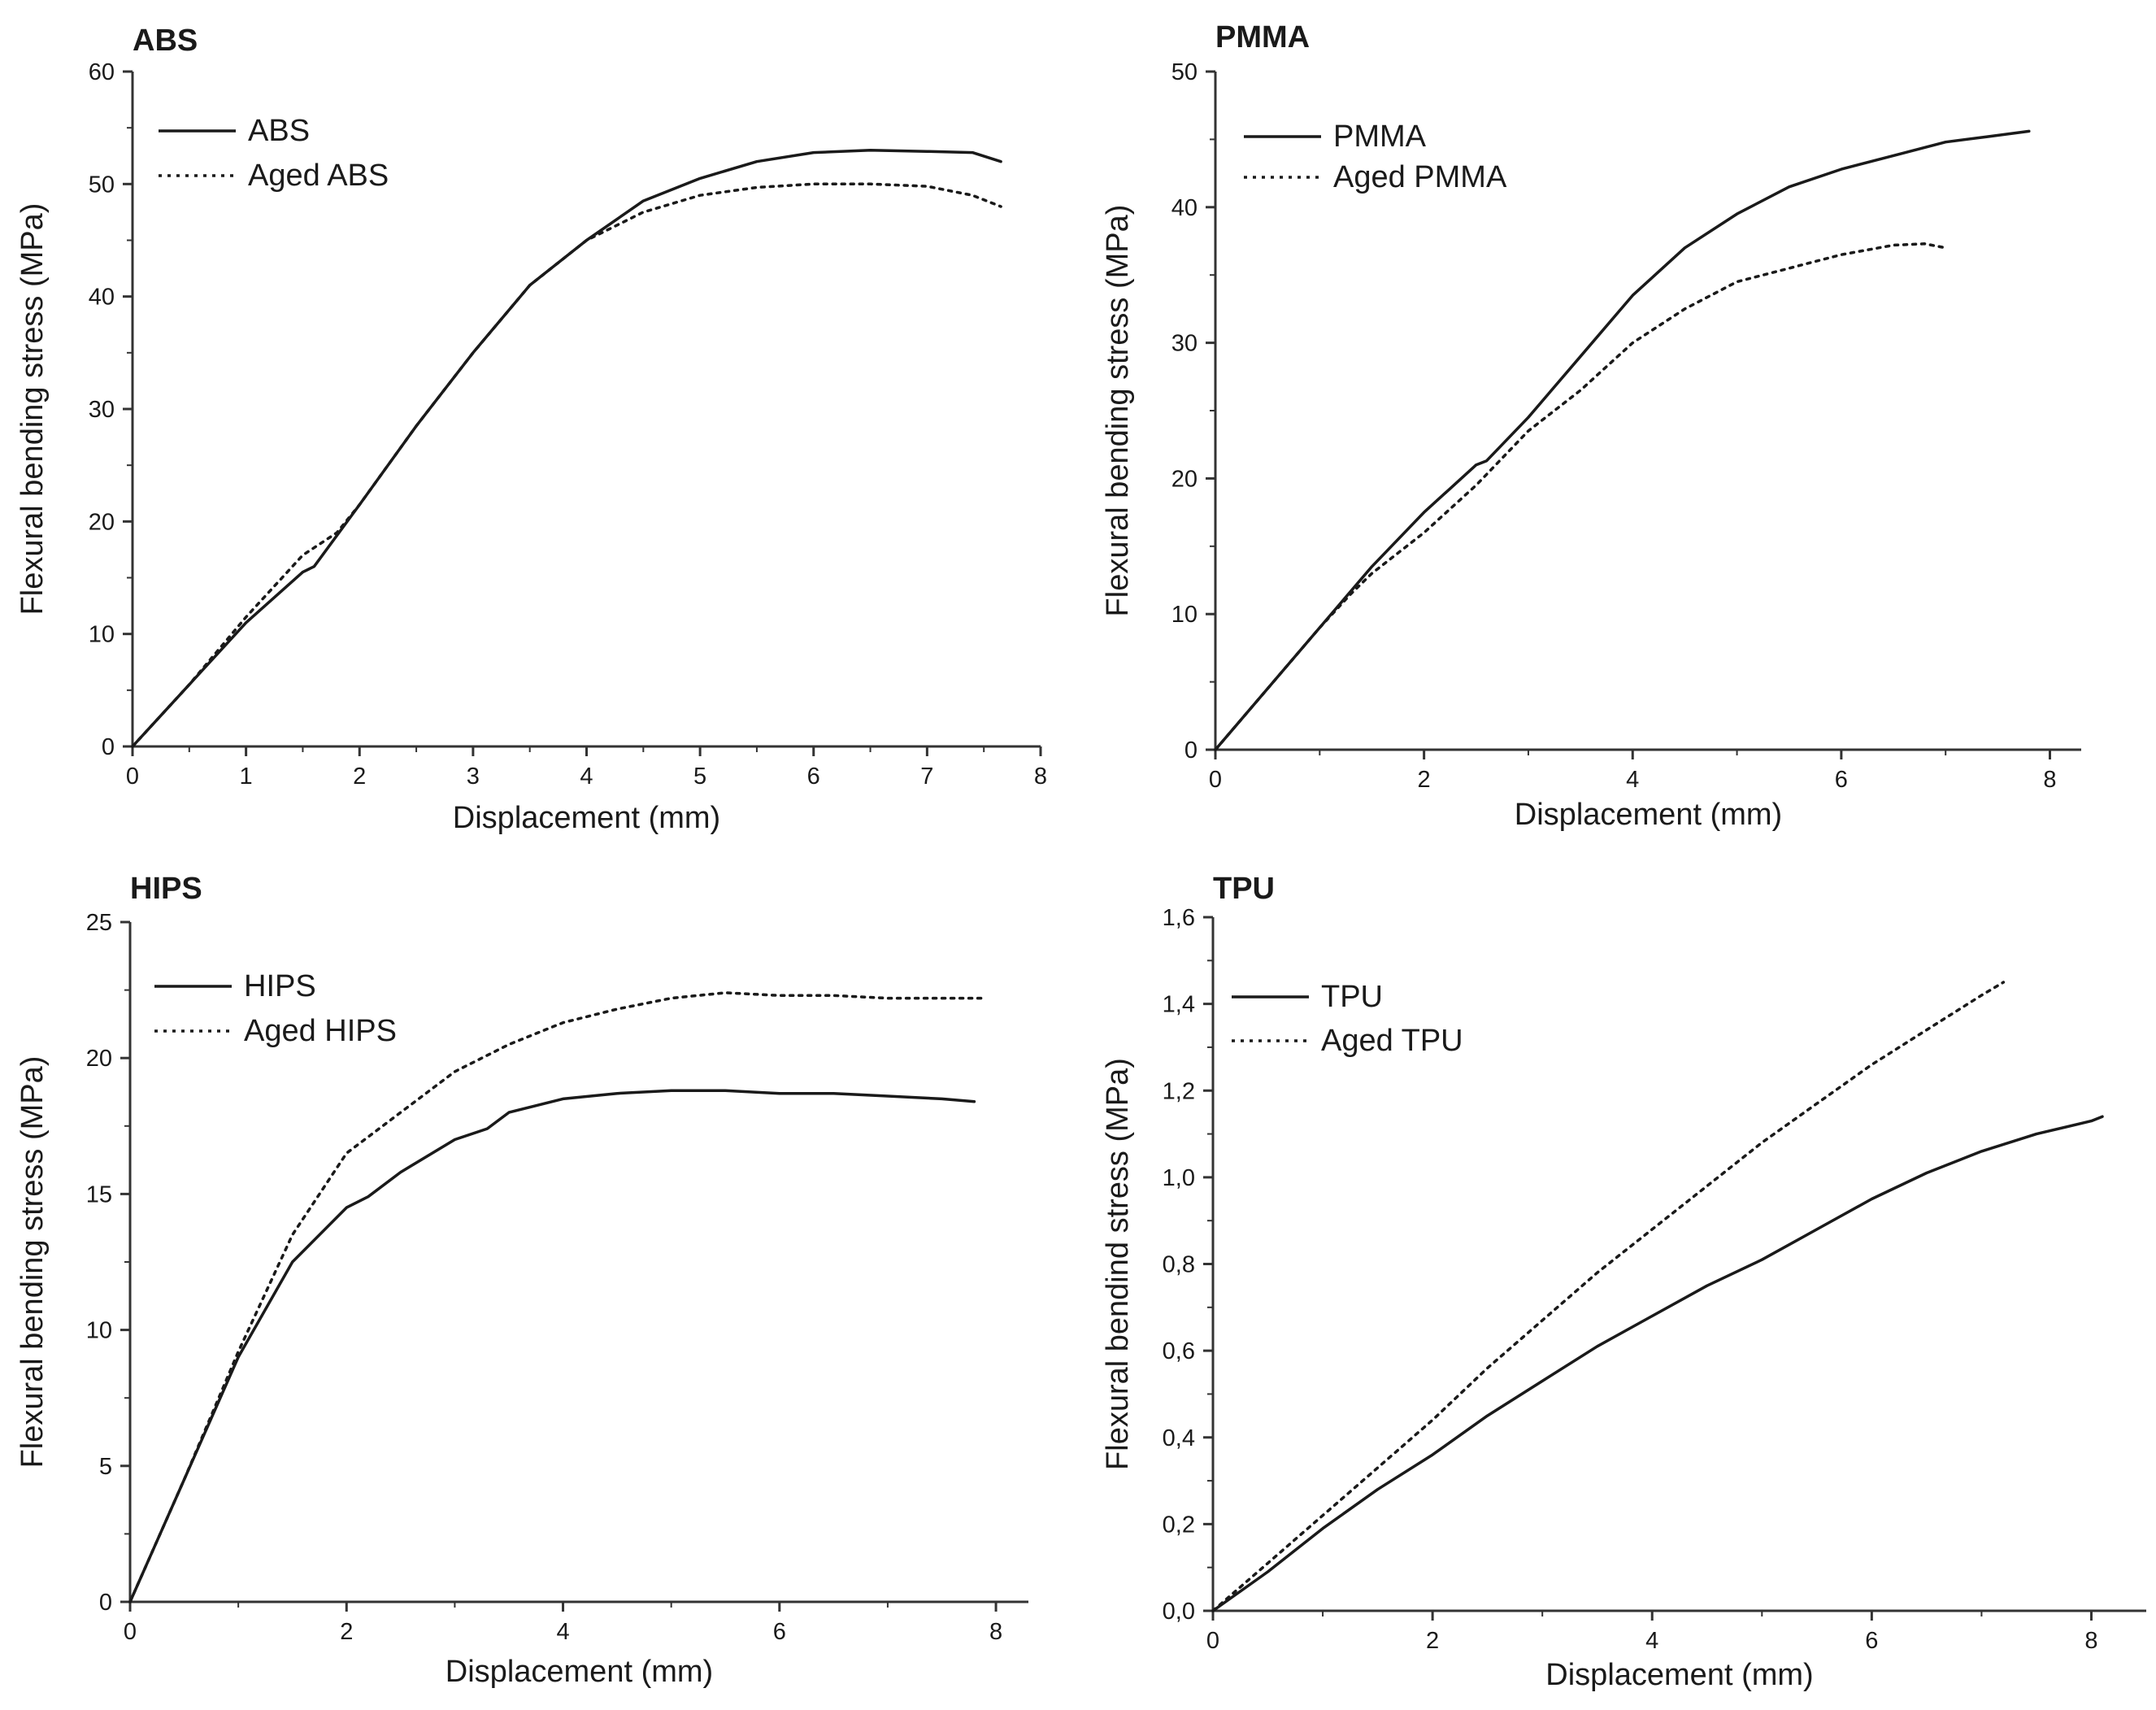  Describe the element at coordinates (926, 777) in the screenshot. I see `x-tick-label: 7` at that location.